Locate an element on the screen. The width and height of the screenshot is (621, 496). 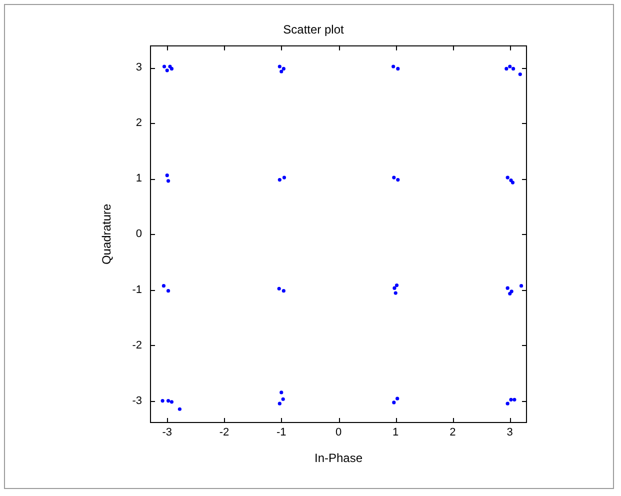
y-tick-label: 2 is located at coordinates (139, 123).